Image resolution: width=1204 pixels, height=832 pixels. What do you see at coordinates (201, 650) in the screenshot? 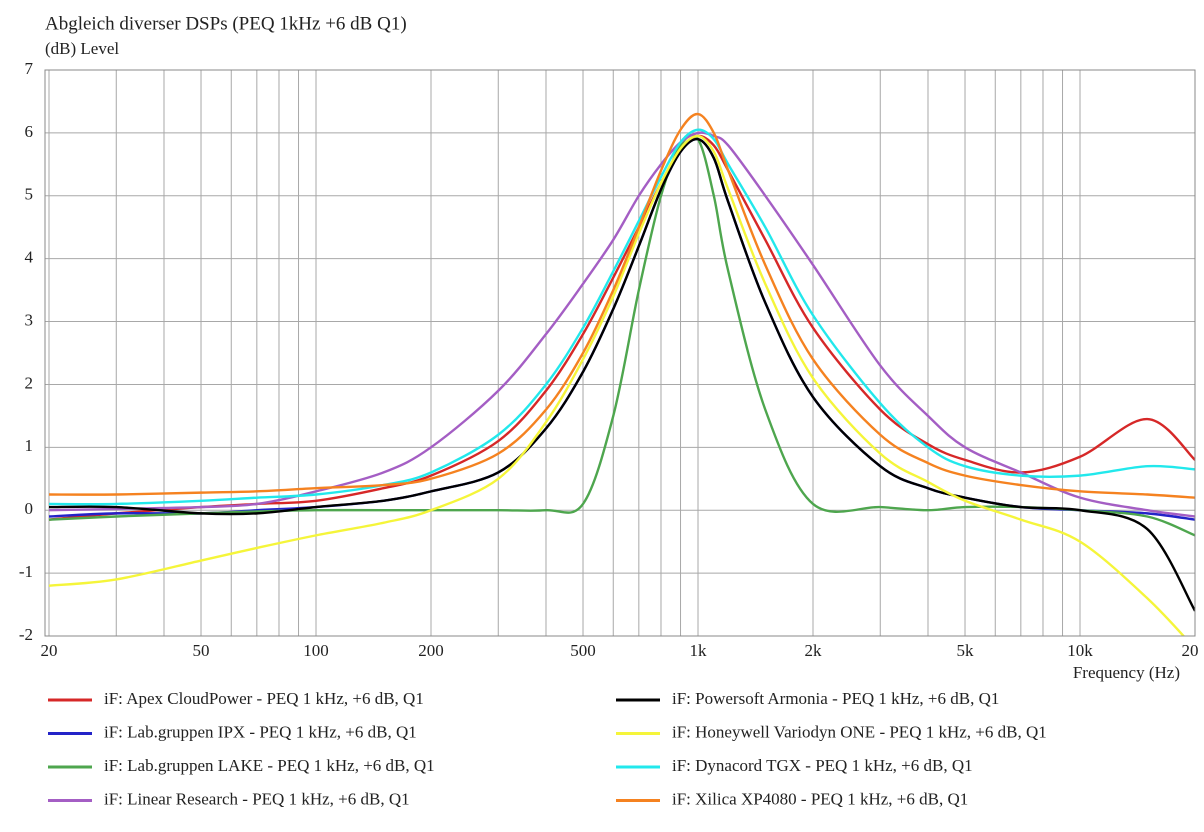
I see `x-tick-label: 50` at bounding box center [201, 650].